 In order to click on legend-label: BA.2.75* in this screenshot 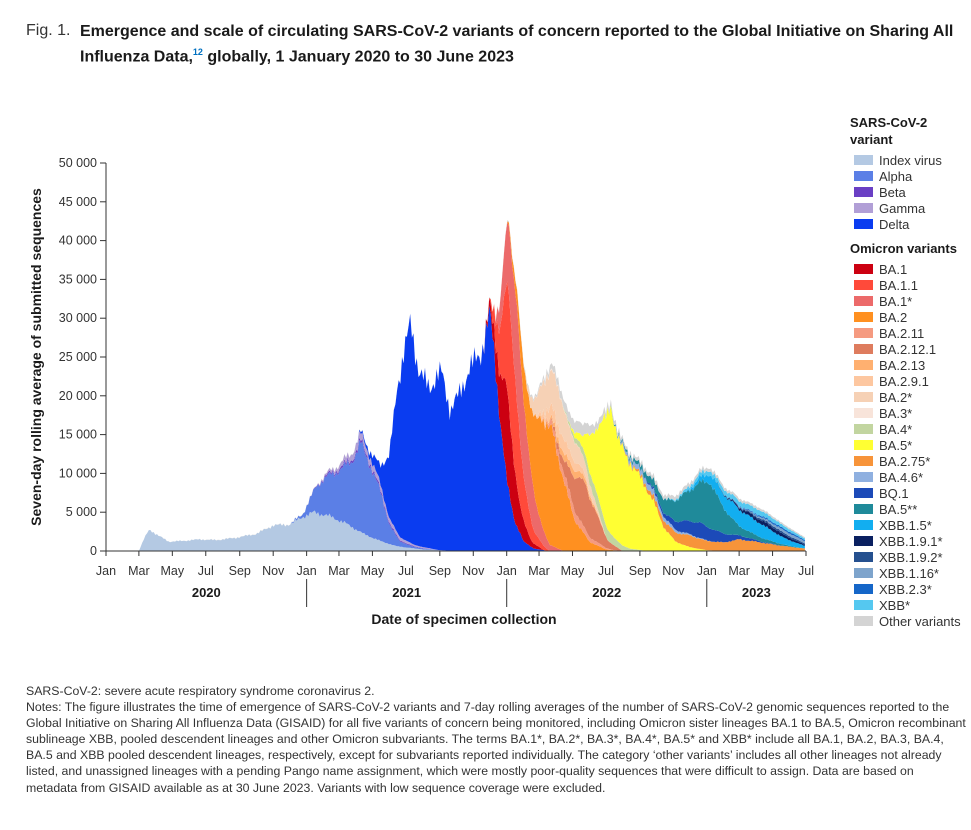, I will do `click(905, 461)`.